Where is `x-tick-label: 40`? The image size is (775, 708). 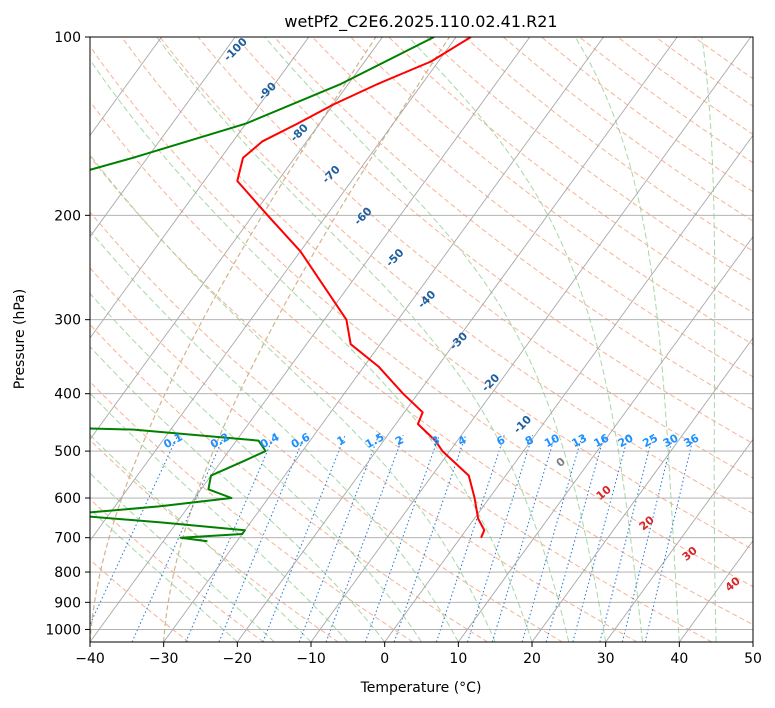
x-tick-label: 40 is located at coordinates (679, 659).